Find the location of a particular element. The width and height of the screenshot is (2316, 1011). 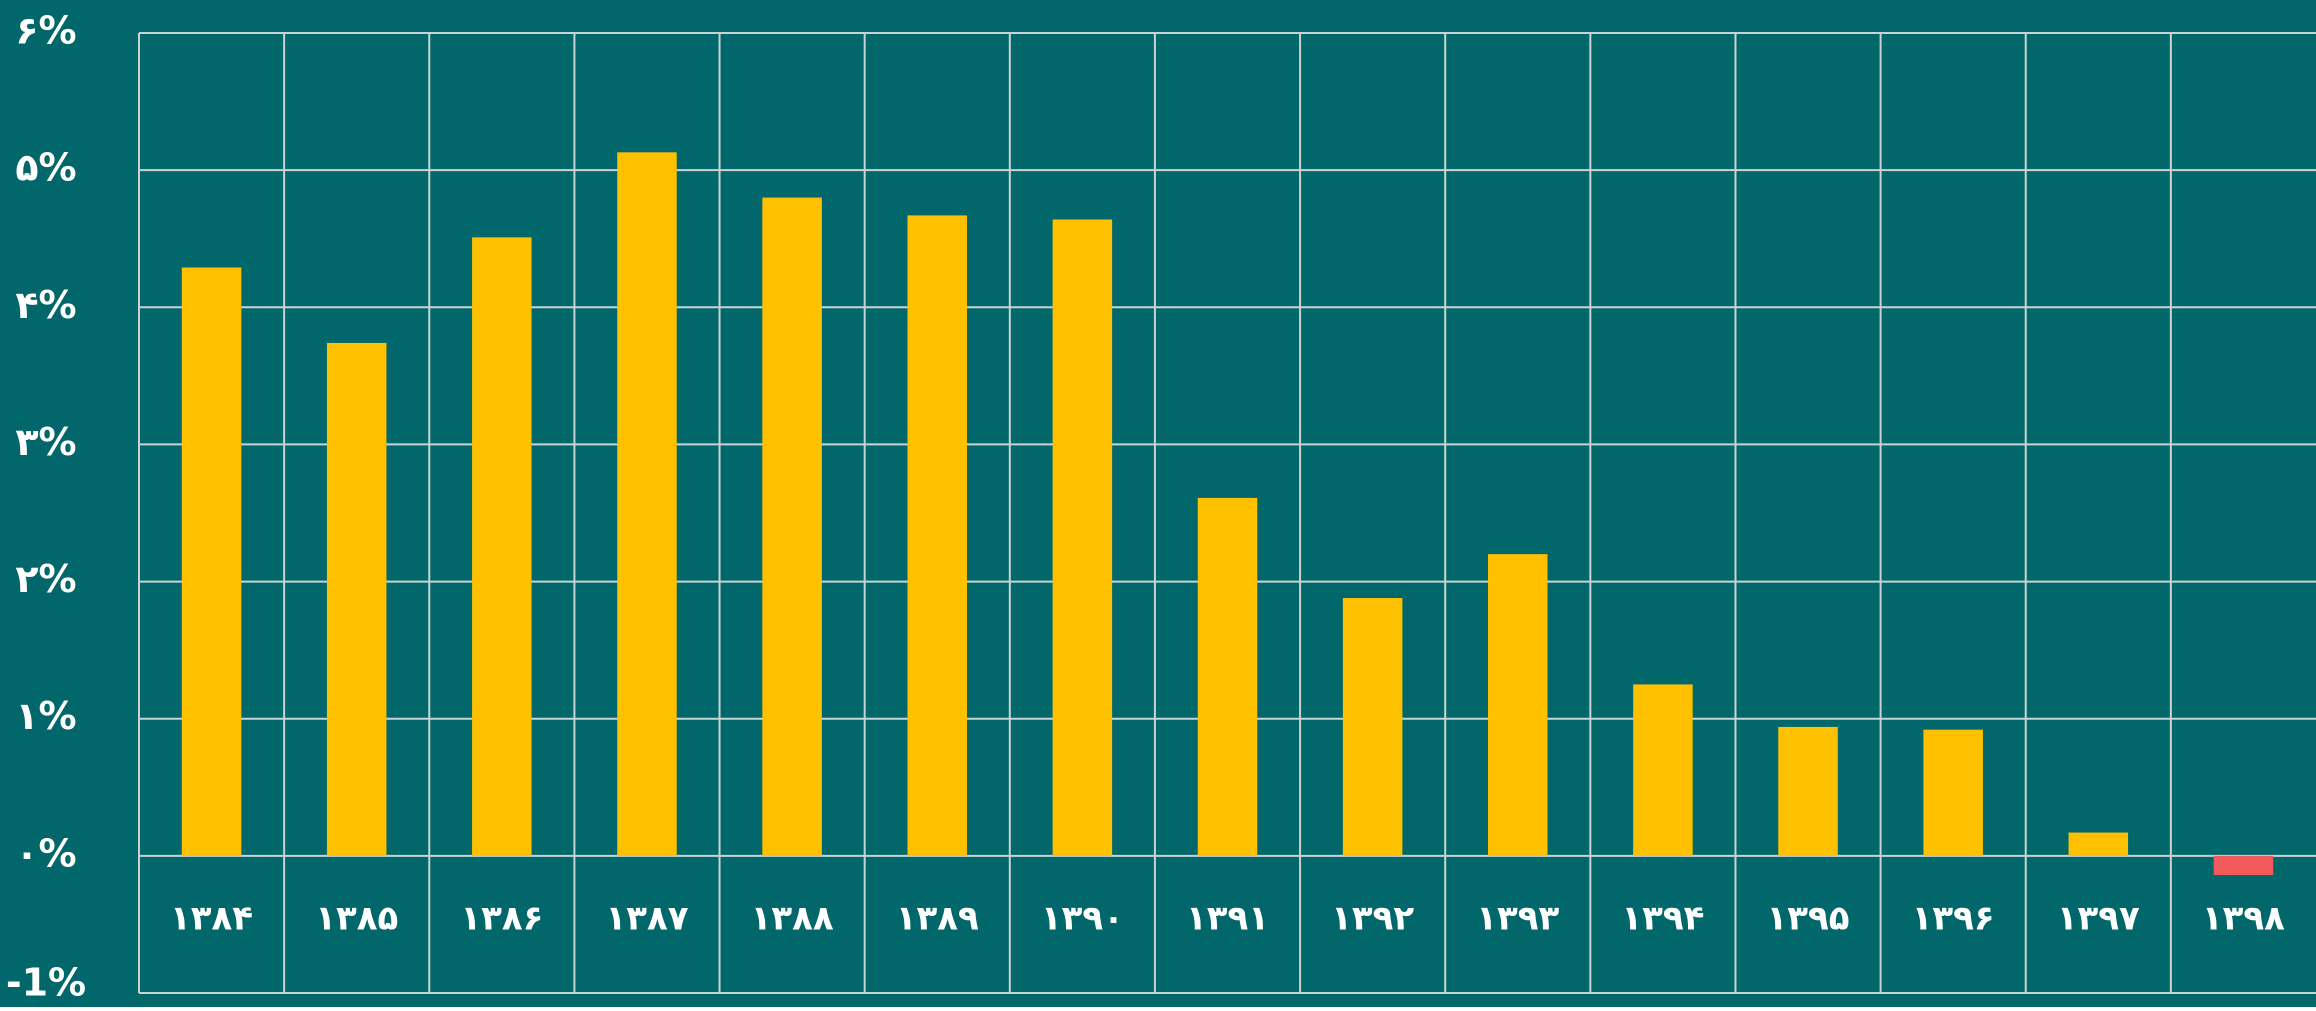

x-tick-label: ۱۳۹۷ is located at coordinates (2098, 919).